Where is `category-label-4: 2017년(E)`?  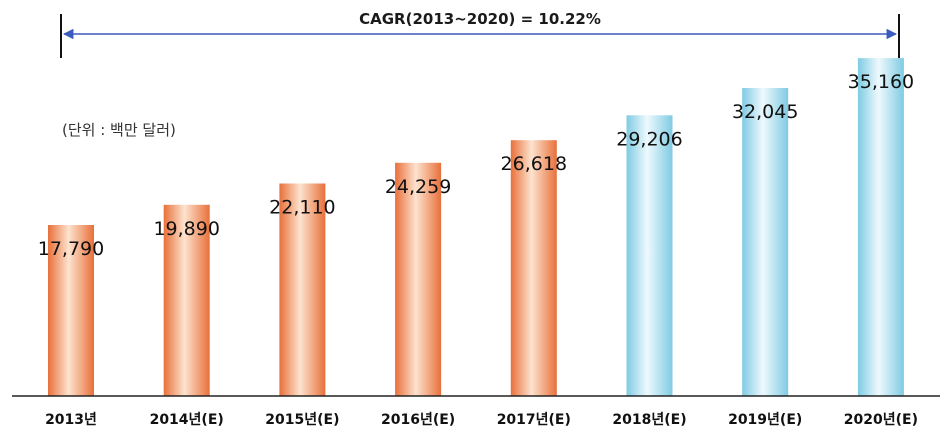
category-label-4: 2017년(E) is located at coordinates (534, 420).